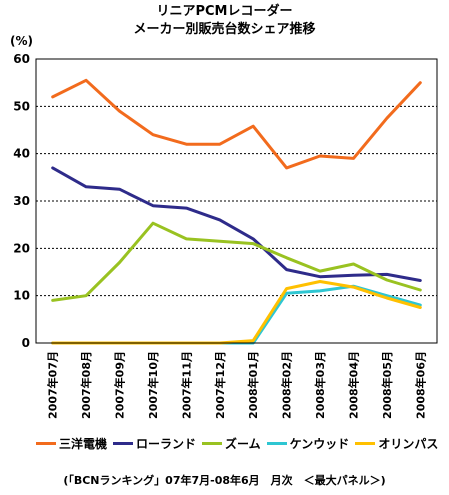 Image resolution: width=449 pixels, height=495 pixels. I want to click on legend-item: 三洋電機, so click(71, 443).